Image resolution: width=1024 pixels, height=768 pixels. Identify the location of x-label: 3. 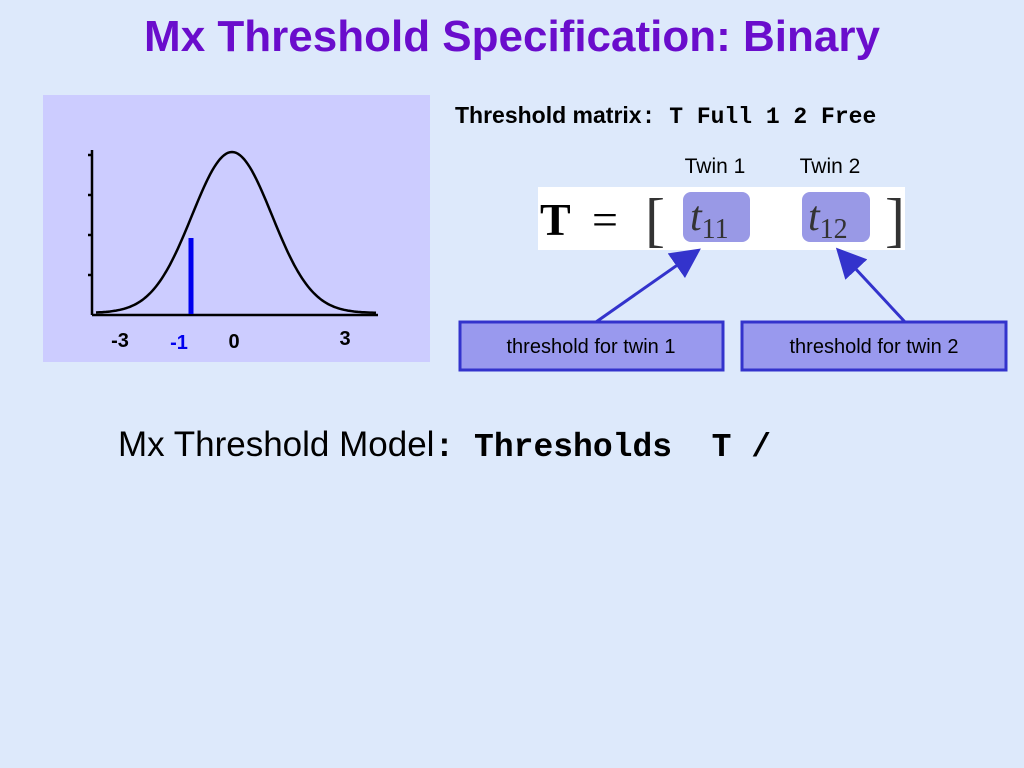
(344, 339).